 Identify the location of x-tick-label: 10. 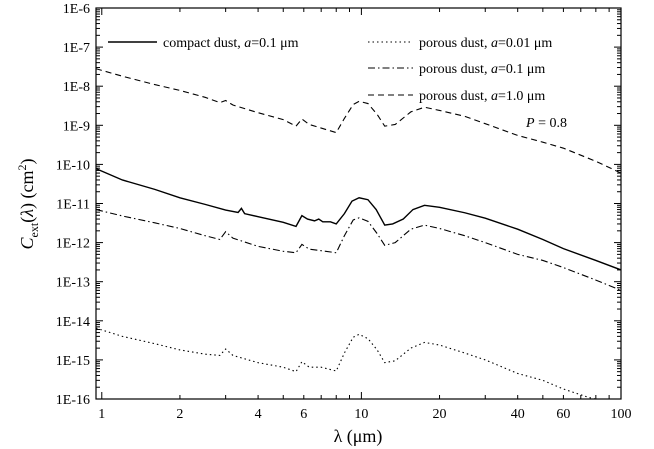
(361, 414).